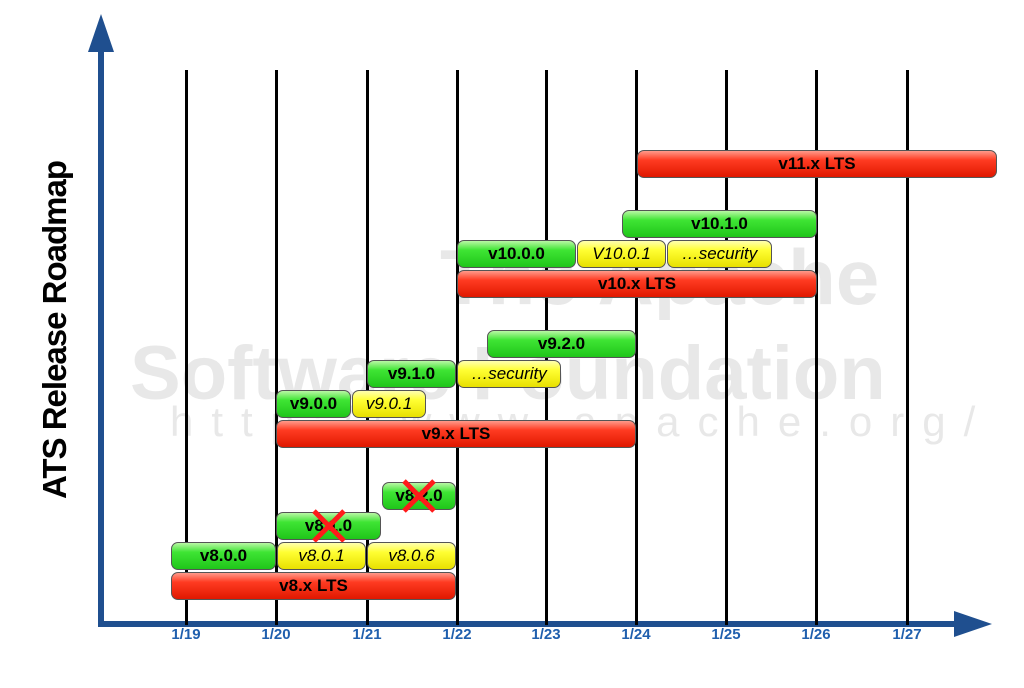 The width and height of the screenshot is (1024, 688). Describe the element at coordinates (276, 634) in the screenshot. I see `x-tick-label: 1/20` at that location.